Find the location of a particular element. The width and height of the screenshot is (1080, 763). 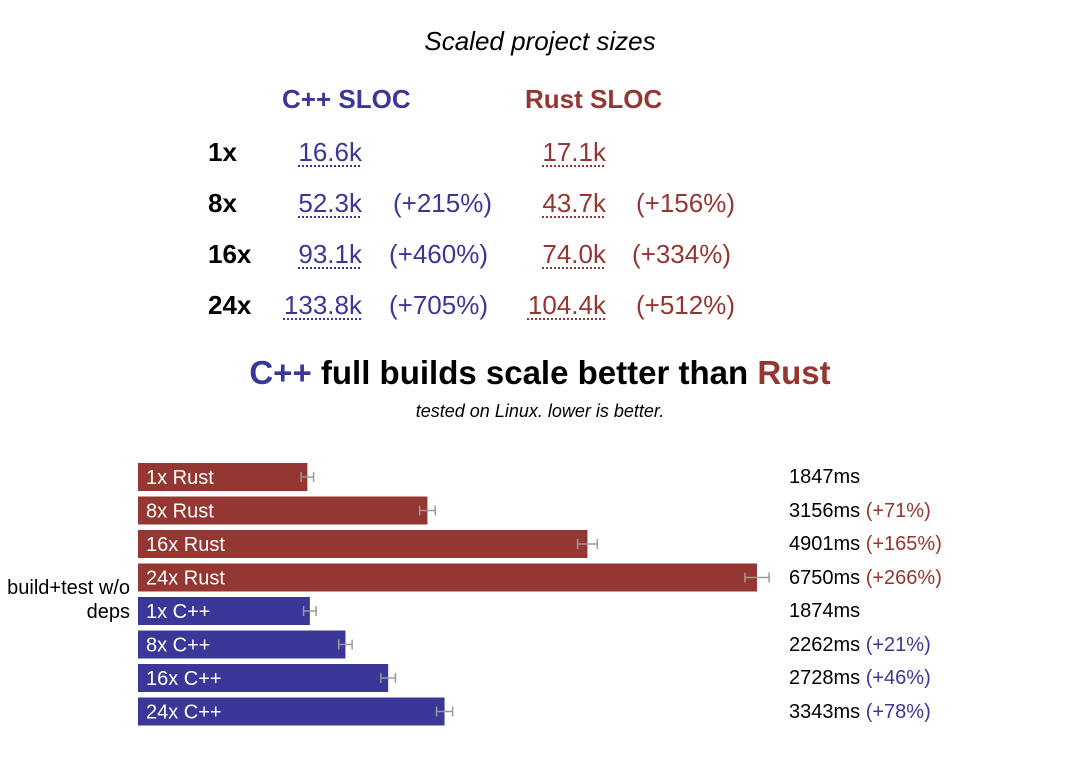

cpp-sloc-header: C++ SLOC is located at coordinates (346, 99).